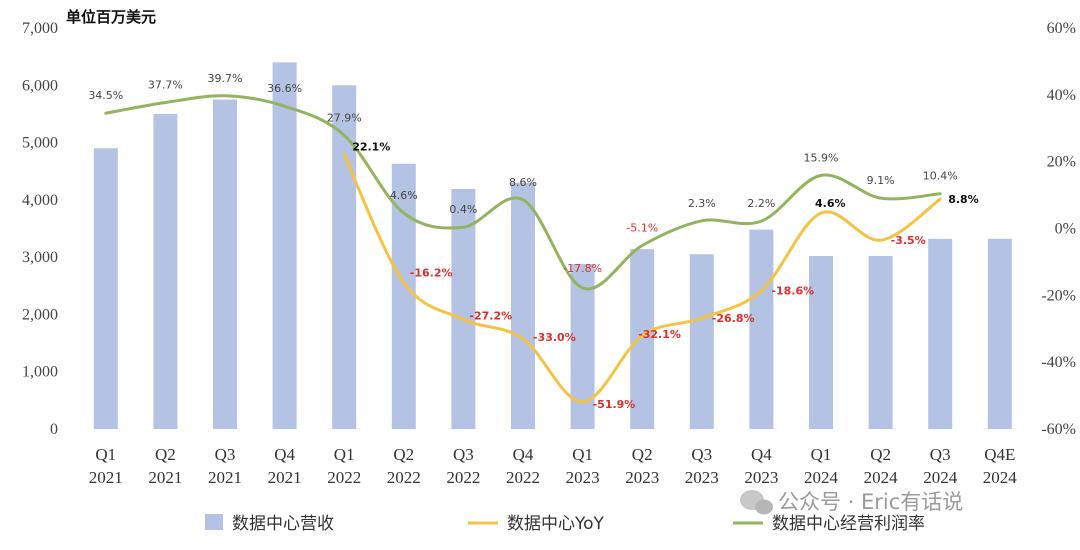 The image size is (1080, 550). What do you see at coordinates (371, 147) in the screenshot?
I see `yoy-data-label: 22.1%` at bounding box center [371, 147].